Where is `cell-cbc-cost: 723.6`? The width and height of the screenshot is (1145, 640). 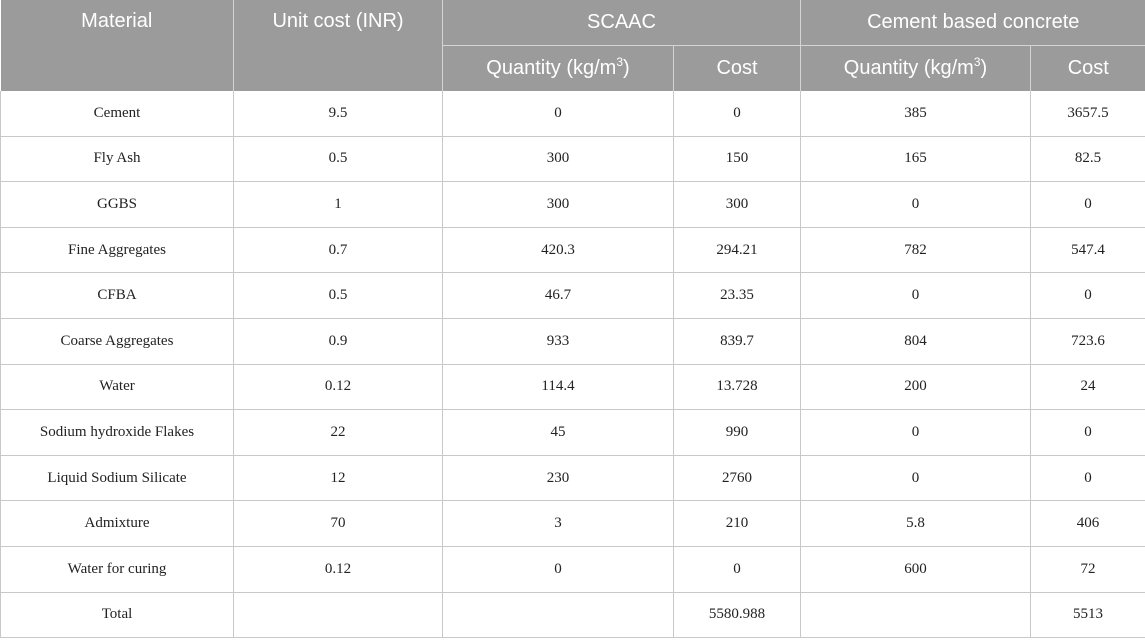 cell-cbc-cost: 723.6 is located at coordinates (1087, 341).